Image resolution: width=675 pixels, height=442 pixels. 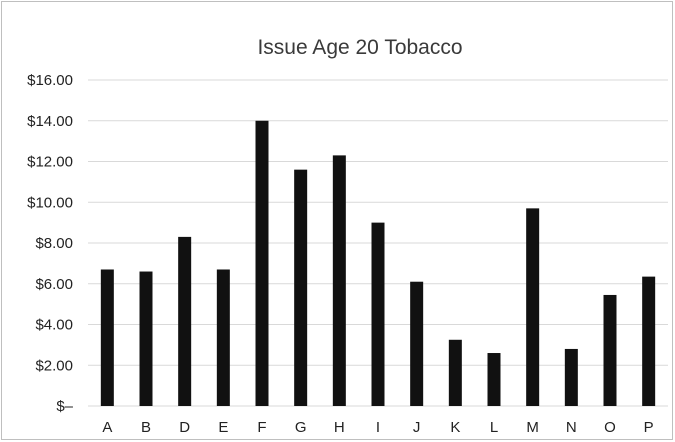 I want to click on bar-l, so click(x=494, y=379).